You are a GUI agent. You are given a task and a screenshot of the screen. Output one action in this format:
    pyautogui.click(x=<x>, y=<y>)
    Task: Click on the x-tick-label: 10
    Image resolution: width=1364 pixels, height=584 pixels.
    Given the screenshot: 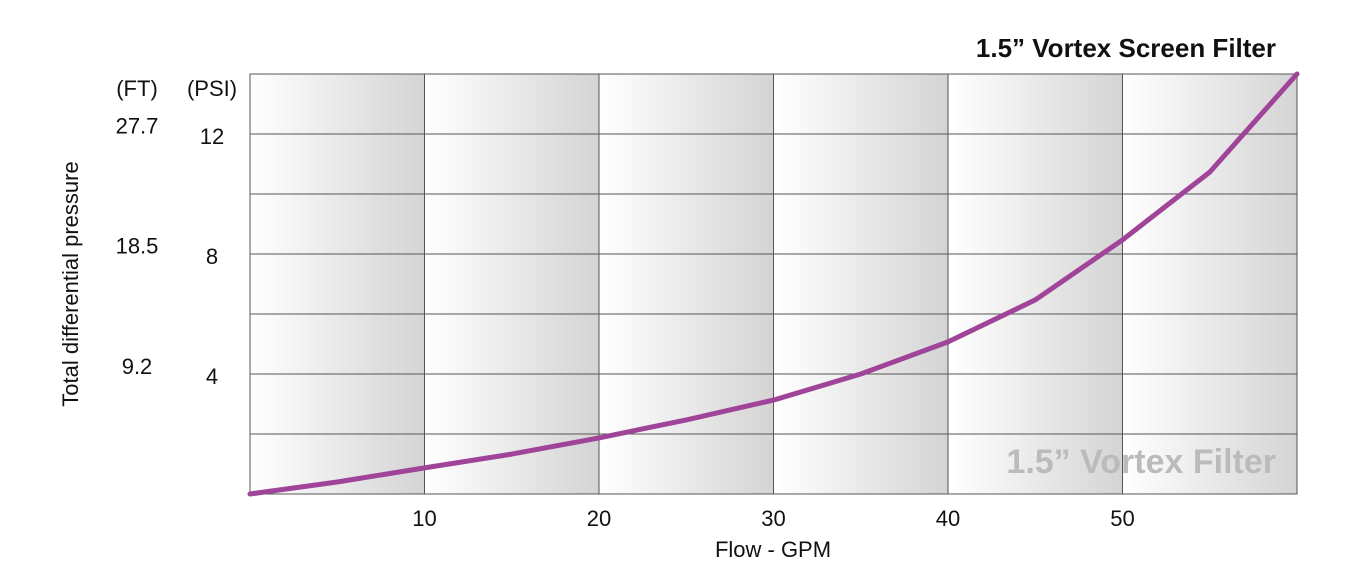 What is the action you would take?
    pyautogui.click(x=424, y=518)
    